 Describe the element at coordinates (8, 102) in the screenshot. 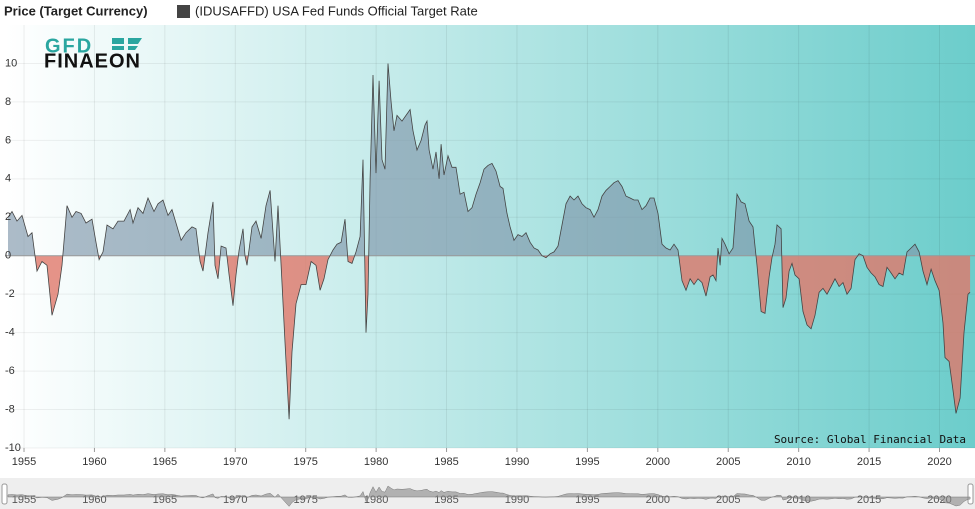

I see `y-tick-label: 8` at that location.